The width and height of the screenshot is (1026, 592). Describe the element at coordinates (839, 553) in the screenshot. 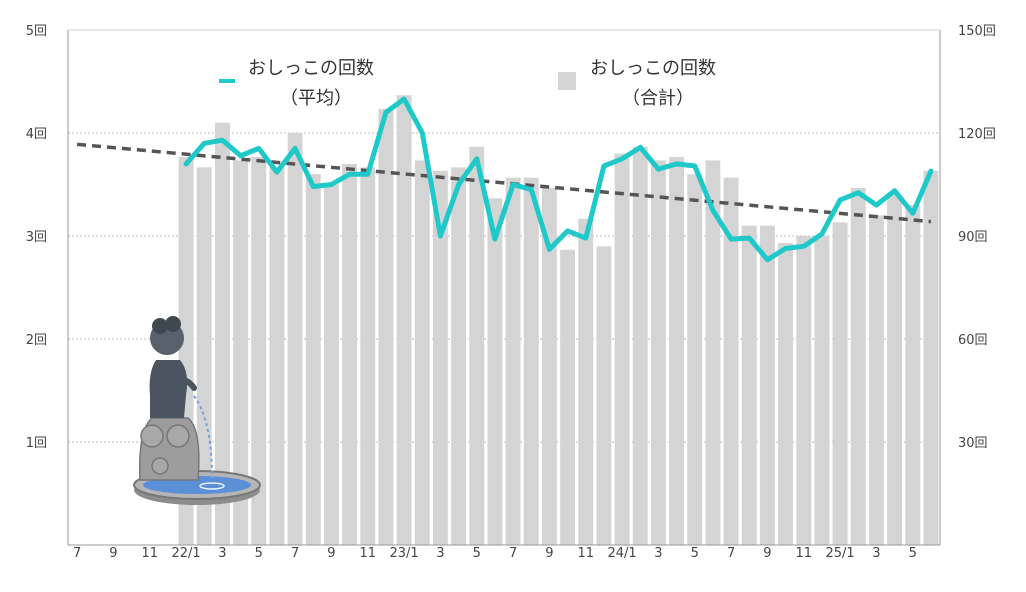

I see `x-axis-tick-label: 25/1` at that location.